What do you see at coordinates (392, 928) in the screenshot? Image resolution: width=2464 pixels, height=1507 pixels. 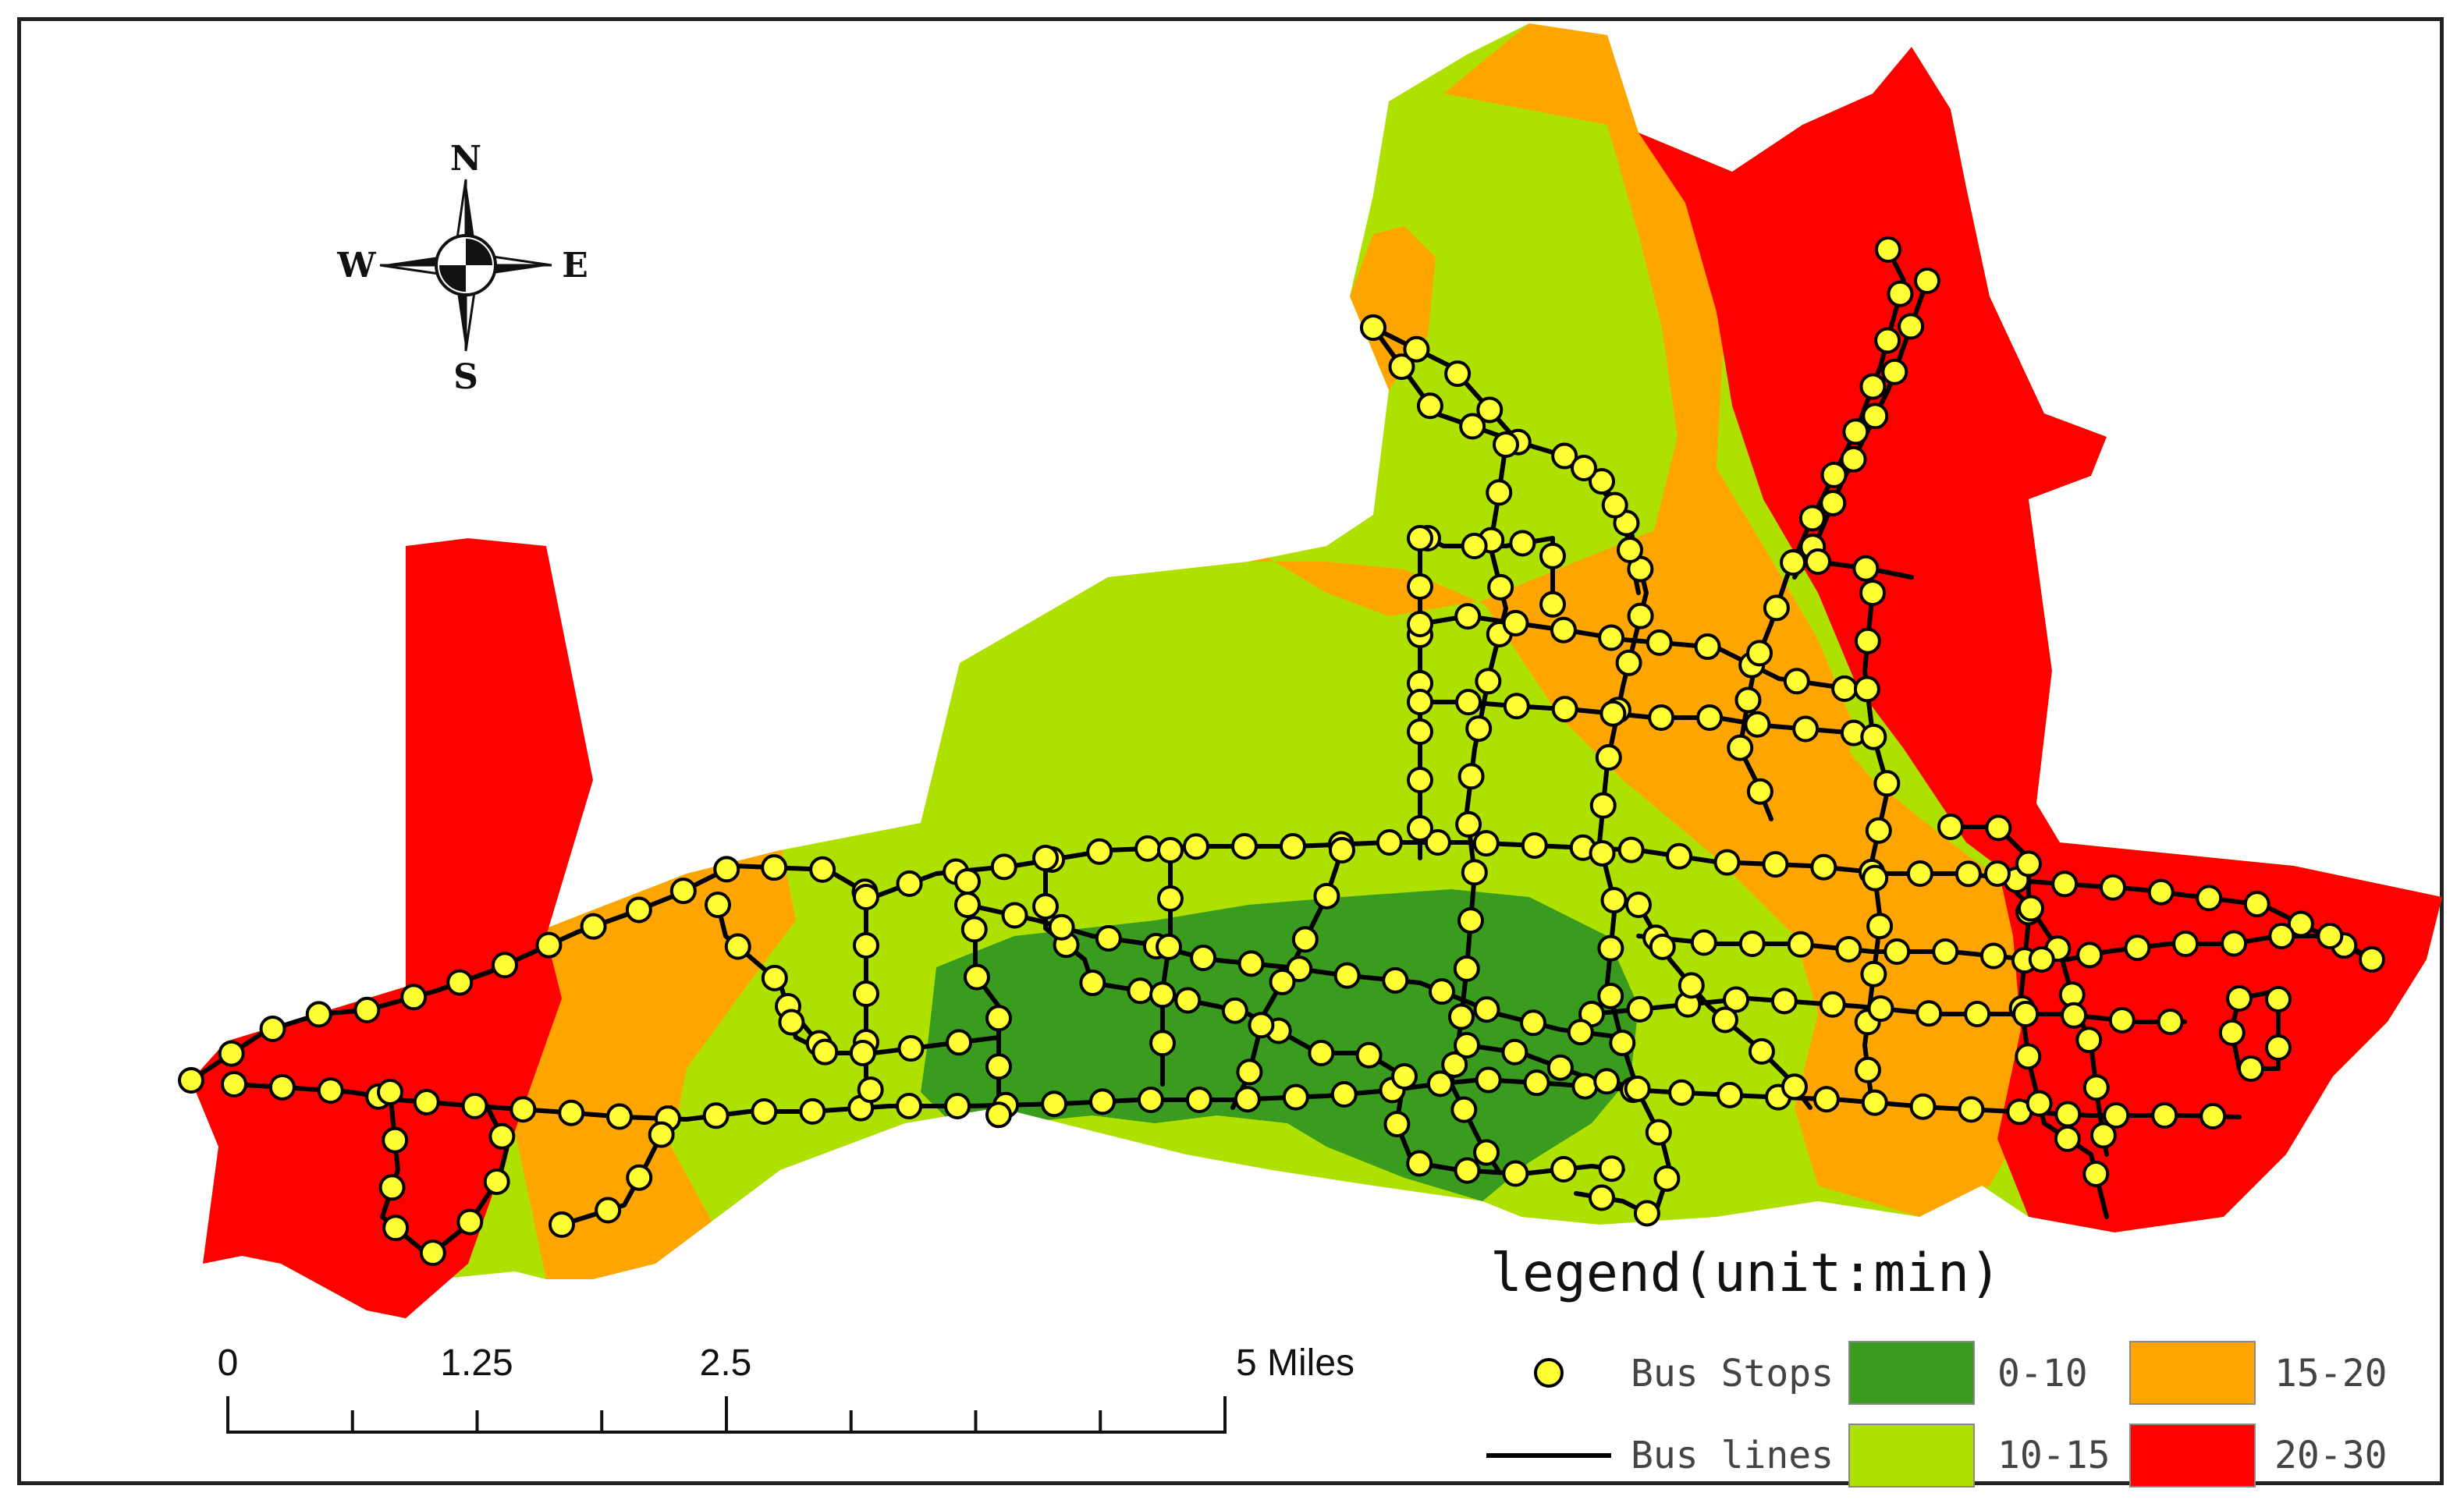 I see `west-red-zone` at bounding box center [392, 928].